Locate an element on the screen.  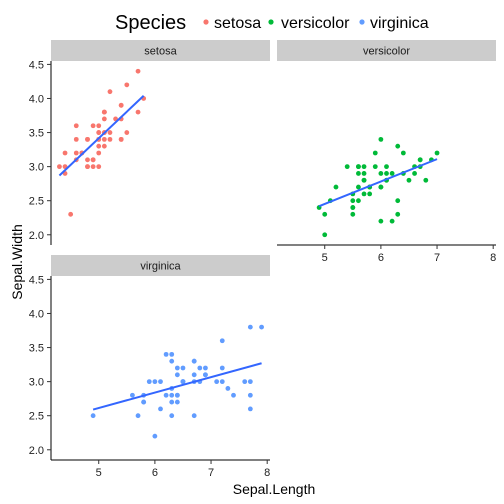
strip-versicolor is located at coordinates (386, 50).